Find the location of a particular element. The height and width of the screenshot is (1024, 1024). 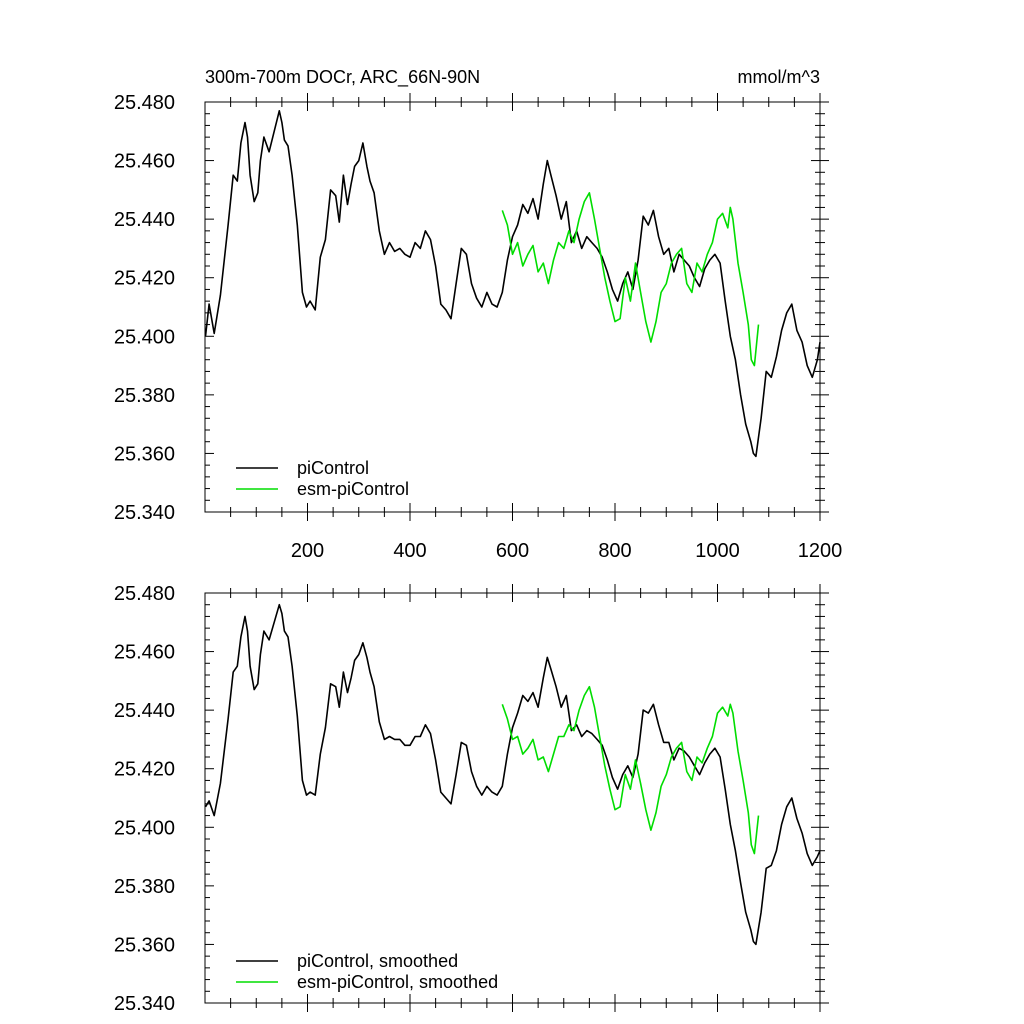

legend-label: piControl, smoothed is located at coordinates (377, 961).